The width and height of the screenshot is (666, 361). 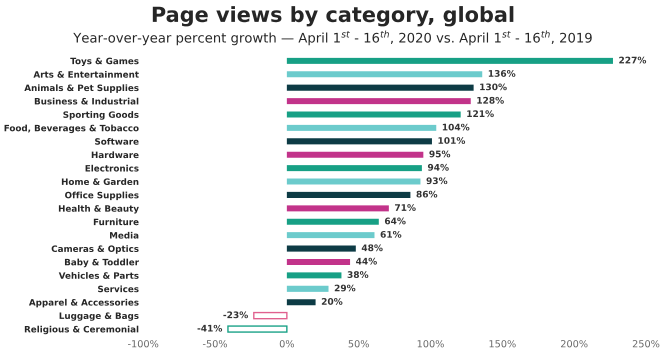 What do you see at coordinates (215, 344) in the screenshot?
I see `x-tick-label: -50%` at bounding box center [215, 344].